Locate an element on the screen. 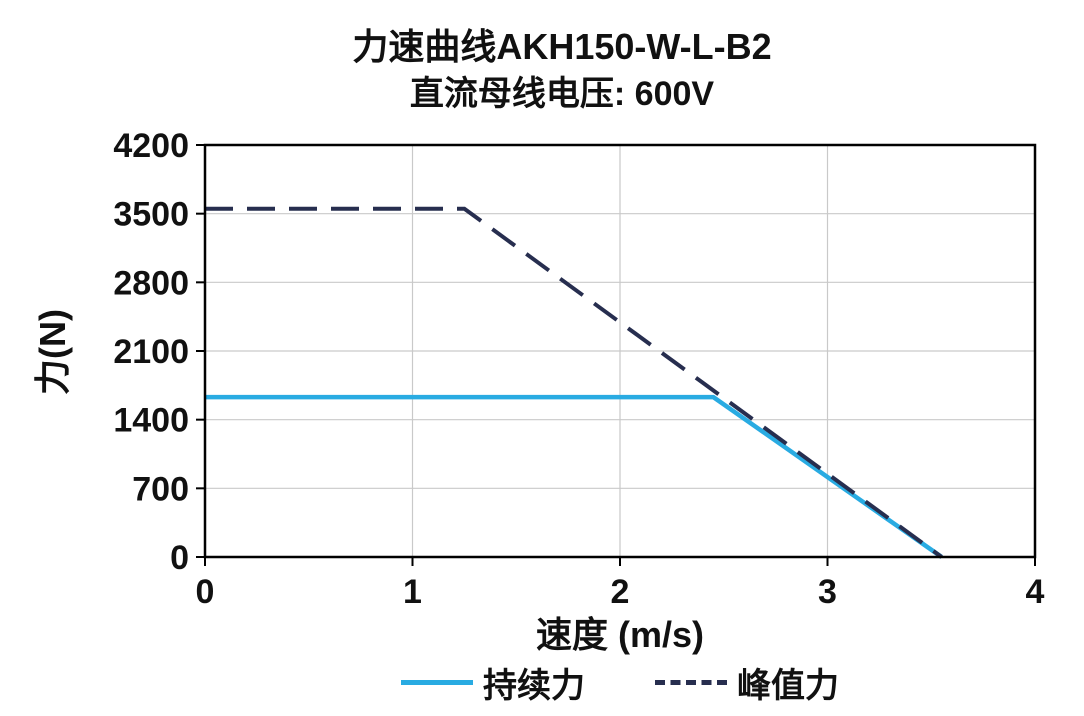  x-tick-label: 4 is located at coordinates (1035, 592).